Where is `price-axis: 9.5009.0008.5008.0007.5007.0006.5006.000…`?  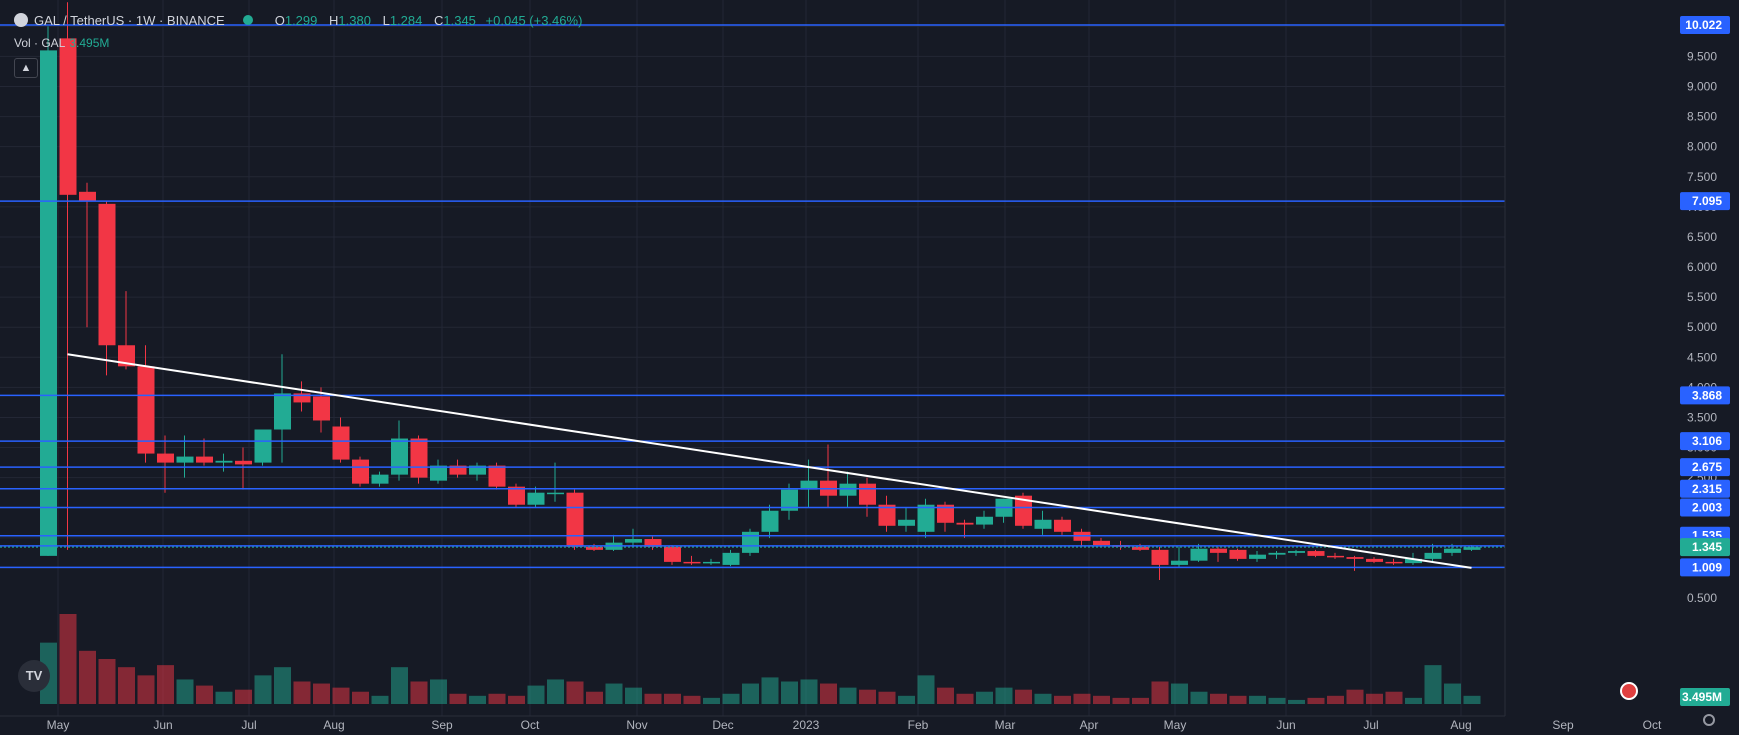 price-axis: 9.5009.0008.5008.0007.5007.0006.5006.000… is located at coordinates (1621, 367).